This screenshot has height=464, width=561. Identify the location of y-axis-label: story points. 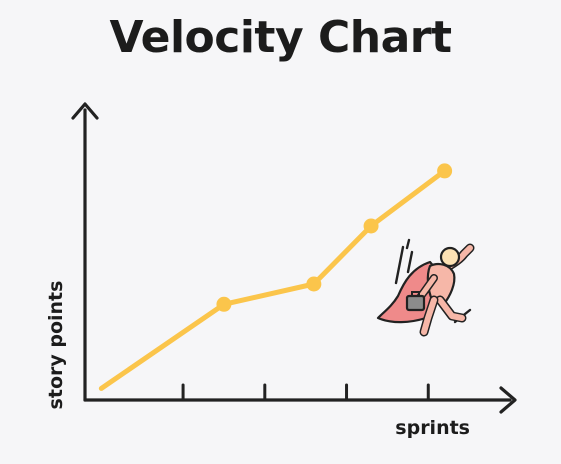
(56, 345).